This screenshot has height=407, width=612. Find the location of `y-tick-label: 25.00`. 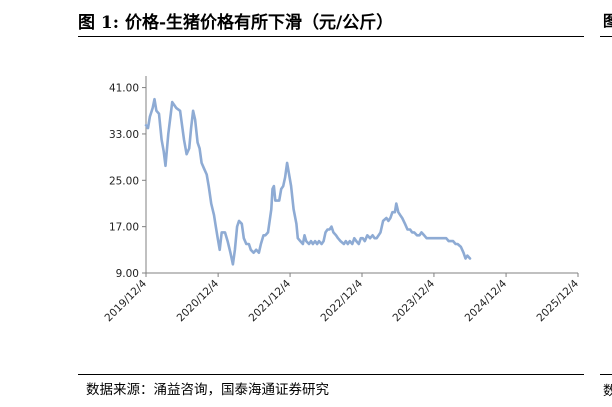

y-tick-label: 25.00 is located at coordinates (124, 181).